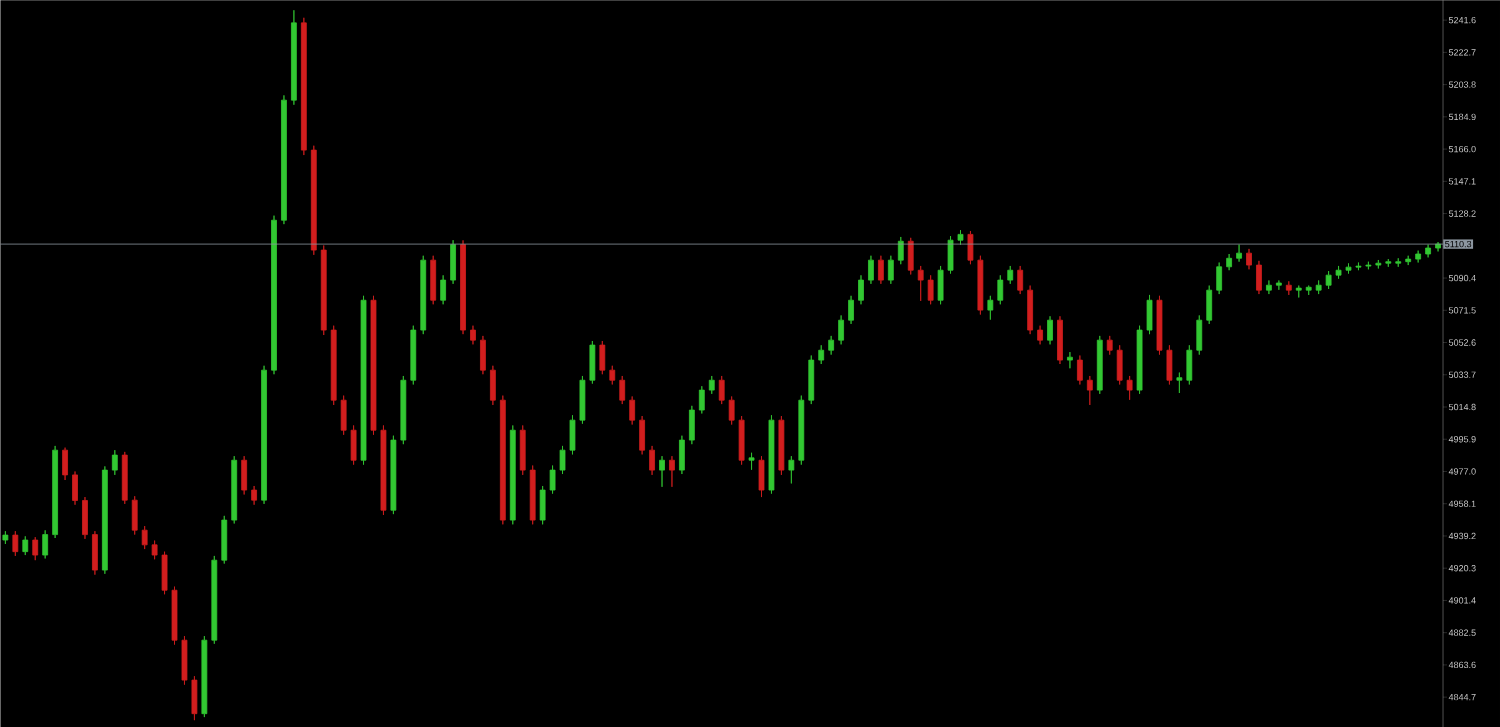 The image size is (1500, 727). I want to click on y-tick-label: 4939.2, so click(1462, 536).